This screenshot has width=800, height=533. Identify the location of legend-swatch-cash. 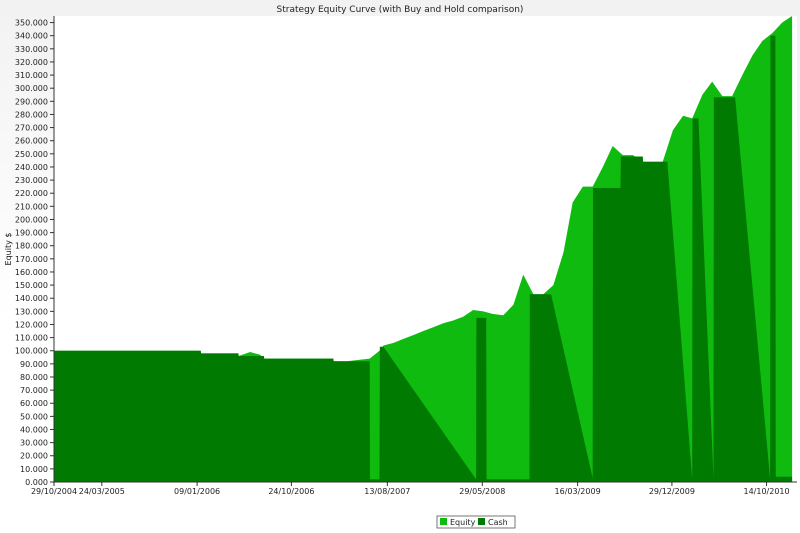
(481, 521).